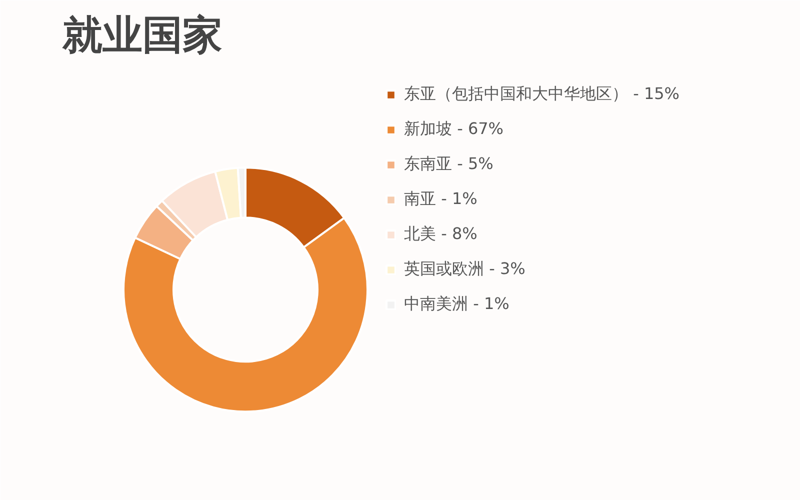 The width and height of the screenshot is (800, 500). What do you see at coordinates (441, 234) in the screenshot?
I see `legend-label: 北美 - 8%` at bounding box center [441, 234].